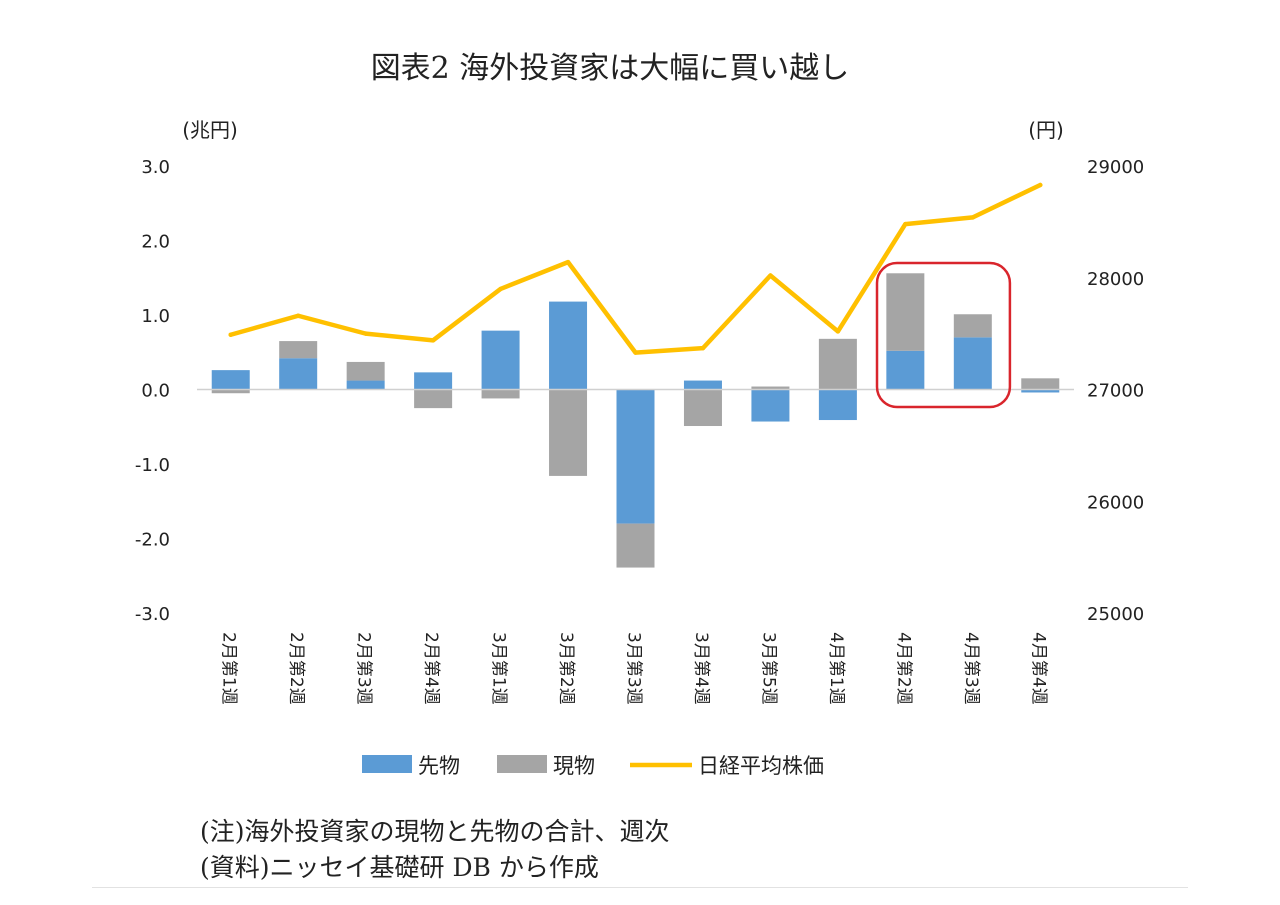 The image size is (1280, 905). What do you see at coordinates (640, 887) in the screenshot?
I see `bottom-divider` at bounding box center [640, 887].